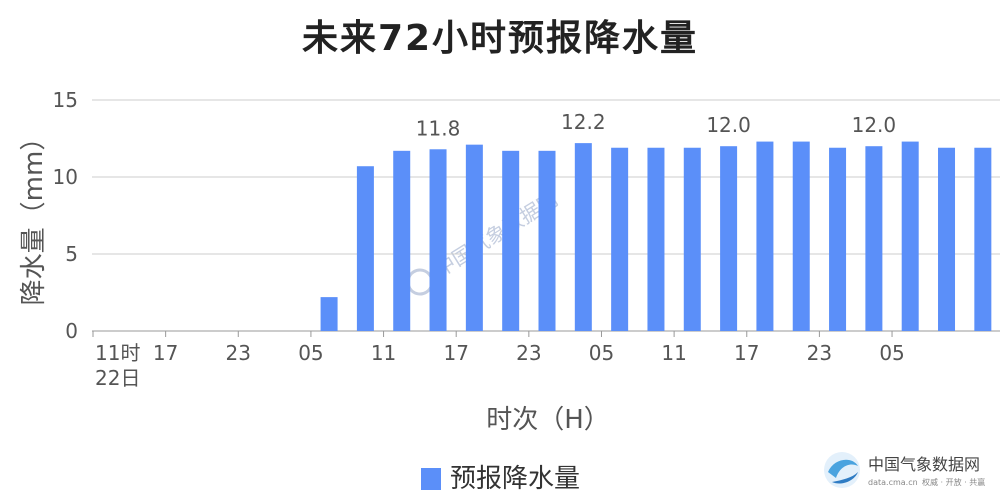 The image size is (1000, 500). What do you see at coordinates (117, 378) in the screenshot?
I see `x-tick-sublabel: 22日` at bounding box center [117, 378].